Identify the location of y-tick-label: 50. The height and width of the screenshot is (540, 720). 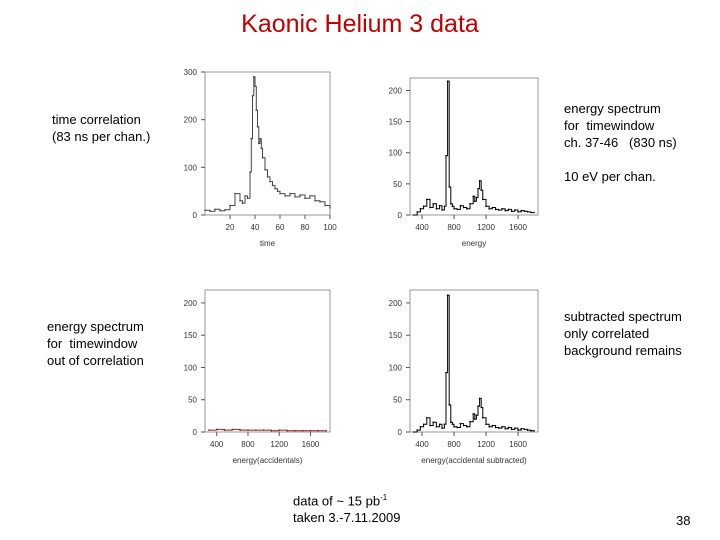
(397, 184).